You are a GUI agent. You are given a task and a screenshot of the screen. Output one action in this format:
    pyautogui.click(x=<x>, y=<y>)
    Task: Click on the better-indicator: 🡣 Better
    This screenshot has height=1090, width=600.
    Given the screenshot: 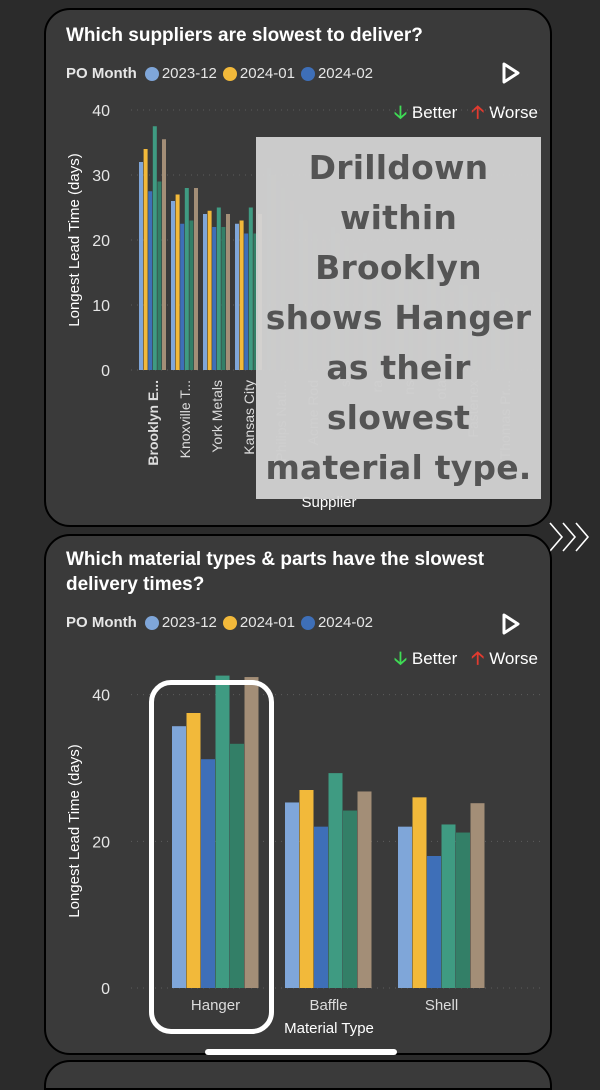 What is the action you would take?
    pyautogui.click(x=425, y=115)
    